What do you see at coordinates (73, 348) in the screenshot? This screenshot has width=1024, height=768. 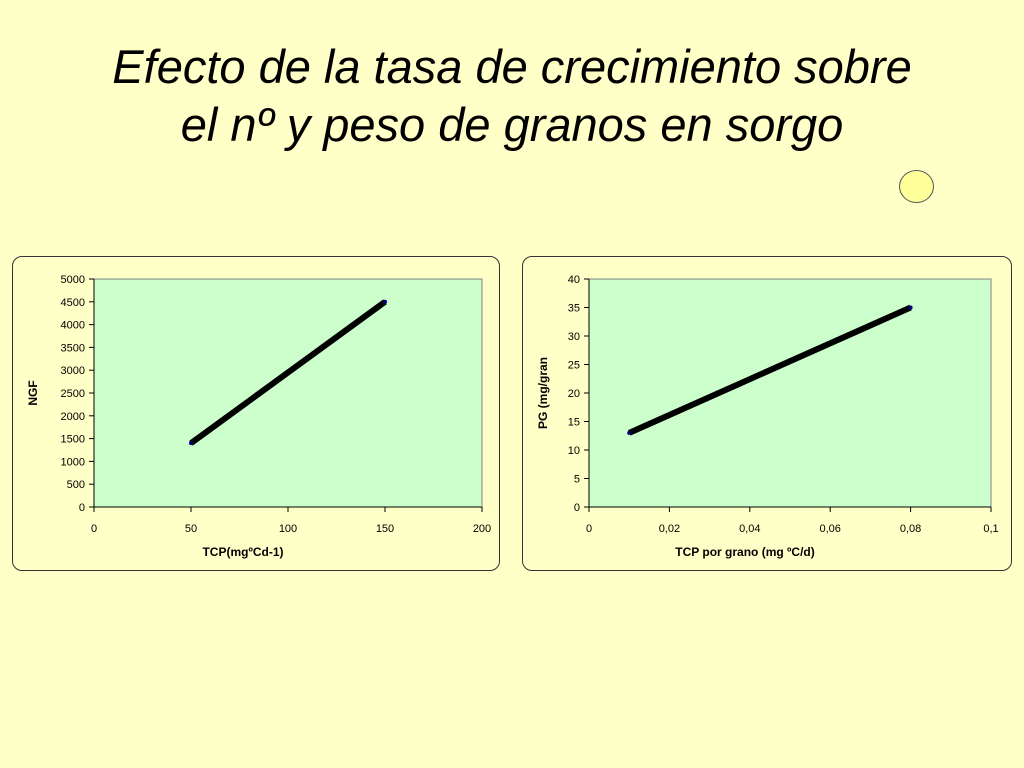 I see `y-tick-label: 3500` at bounding box center [73, 348].